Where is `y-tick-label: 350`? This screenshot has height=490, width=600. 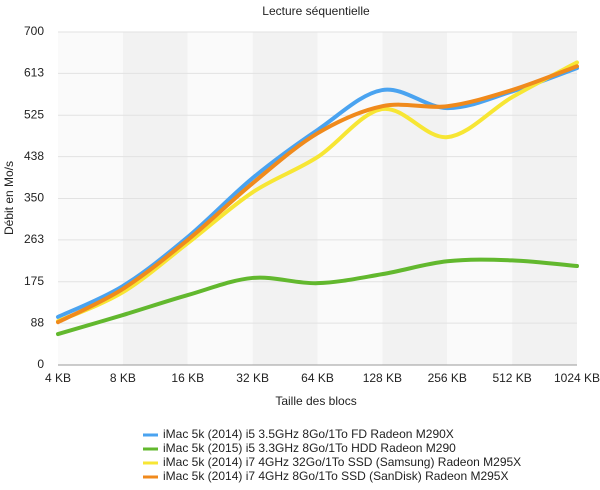 y-tick-label: 350 is located at coordinates (34, 198).